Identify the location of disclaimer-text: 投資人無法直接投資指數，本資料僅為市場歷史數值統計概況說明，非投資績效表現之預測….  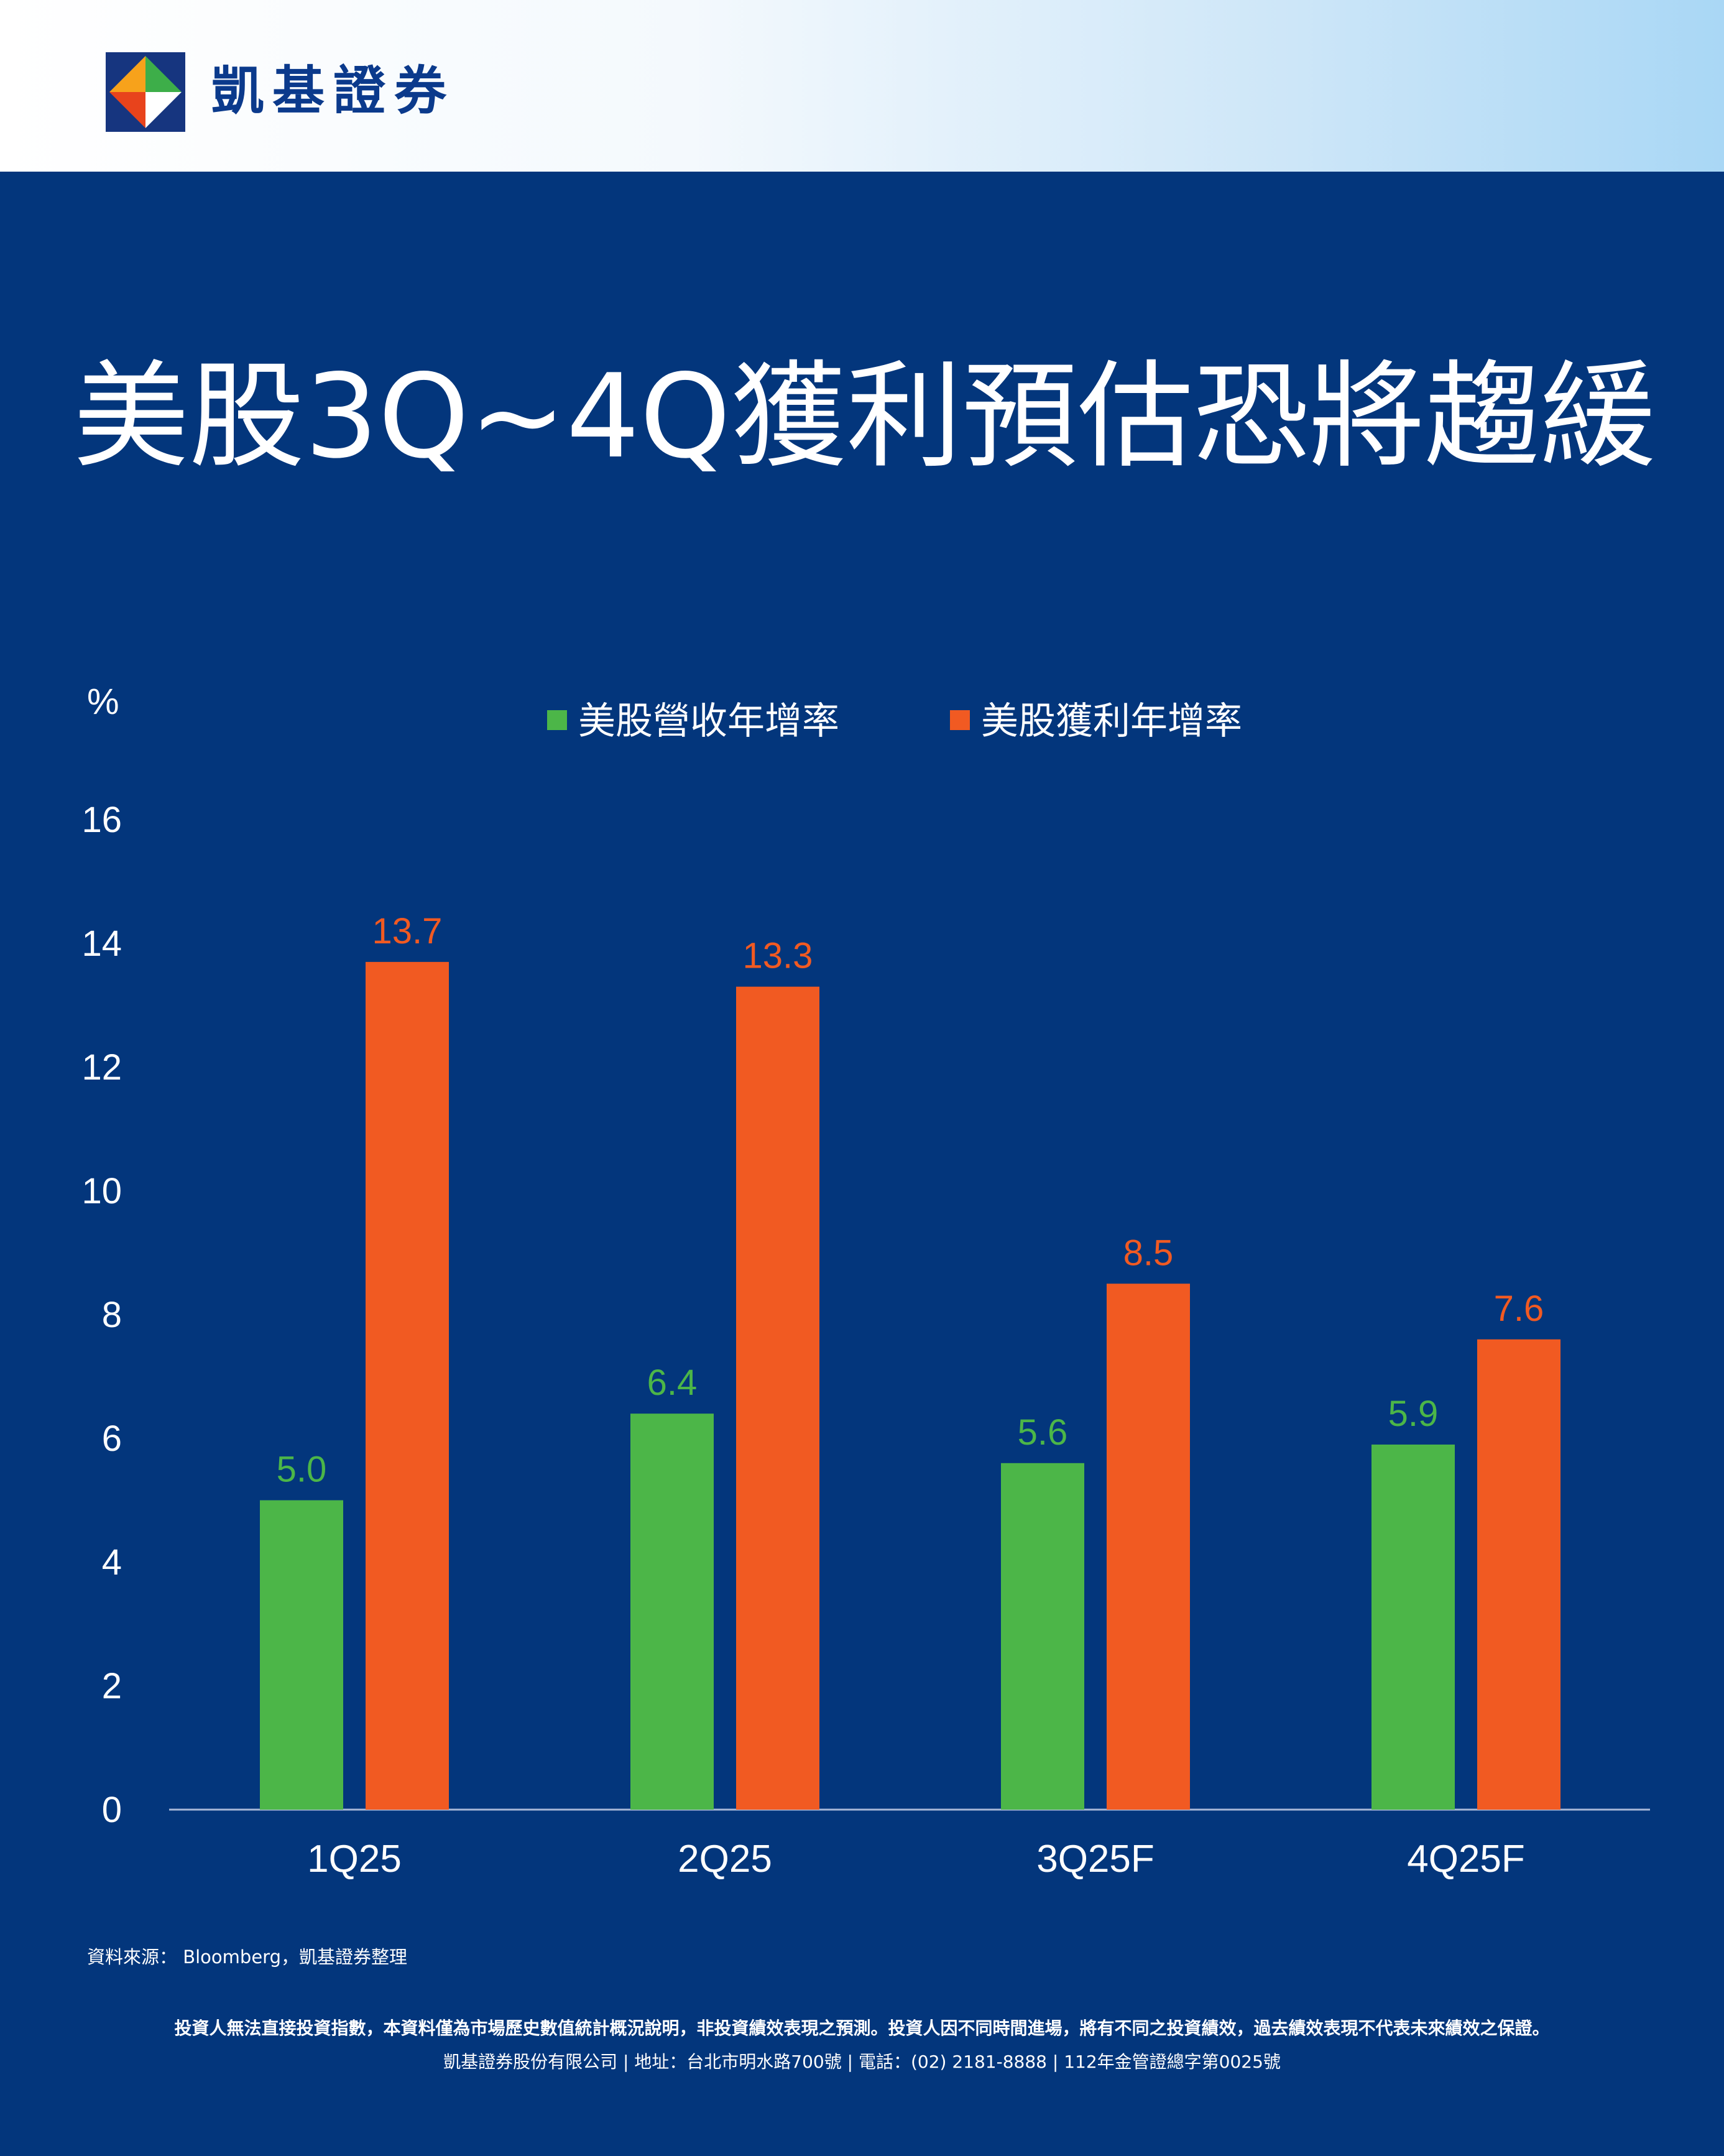
(862, 2028).